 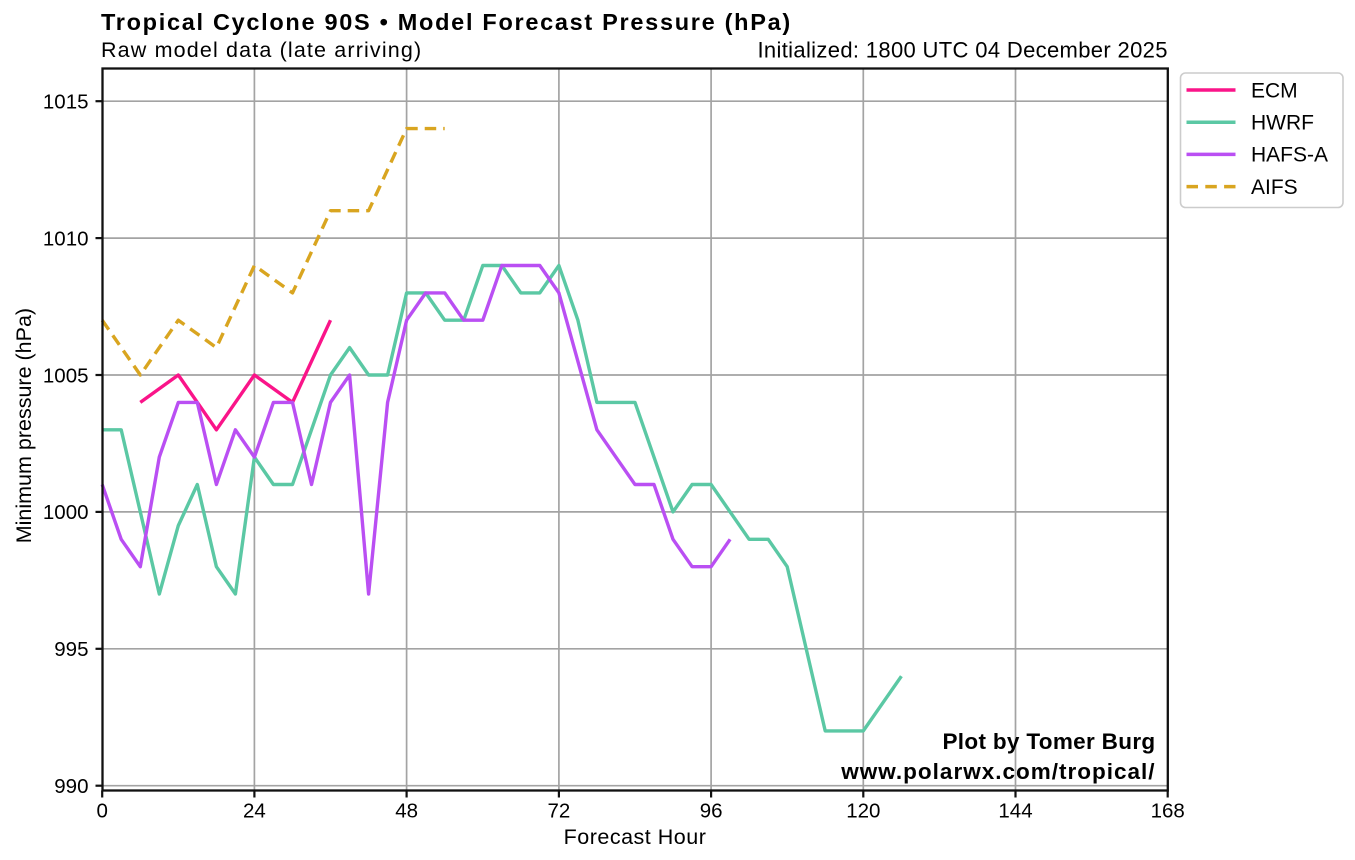 What do you see at coordinates (66, 238) in the screenshot?
I see `svg-text: 1010` at bounding box center [66, 238].